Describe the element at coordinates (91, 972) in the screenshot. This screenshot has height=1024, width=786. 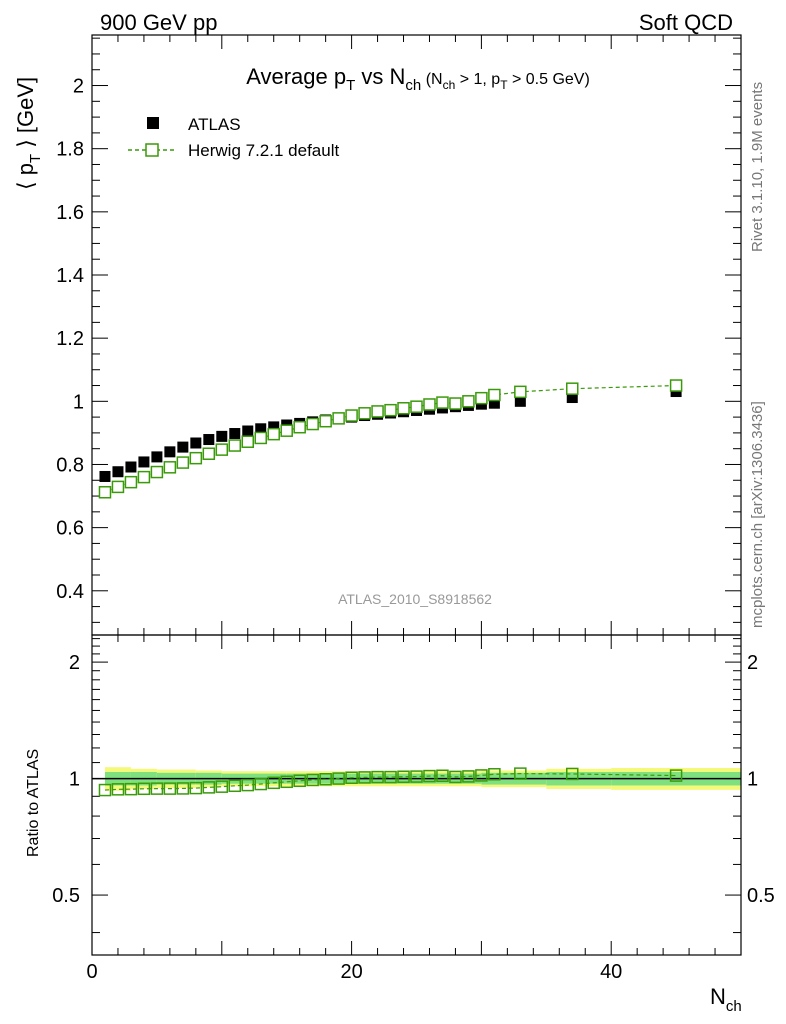
I see `x-tick-label: 0` at that location.